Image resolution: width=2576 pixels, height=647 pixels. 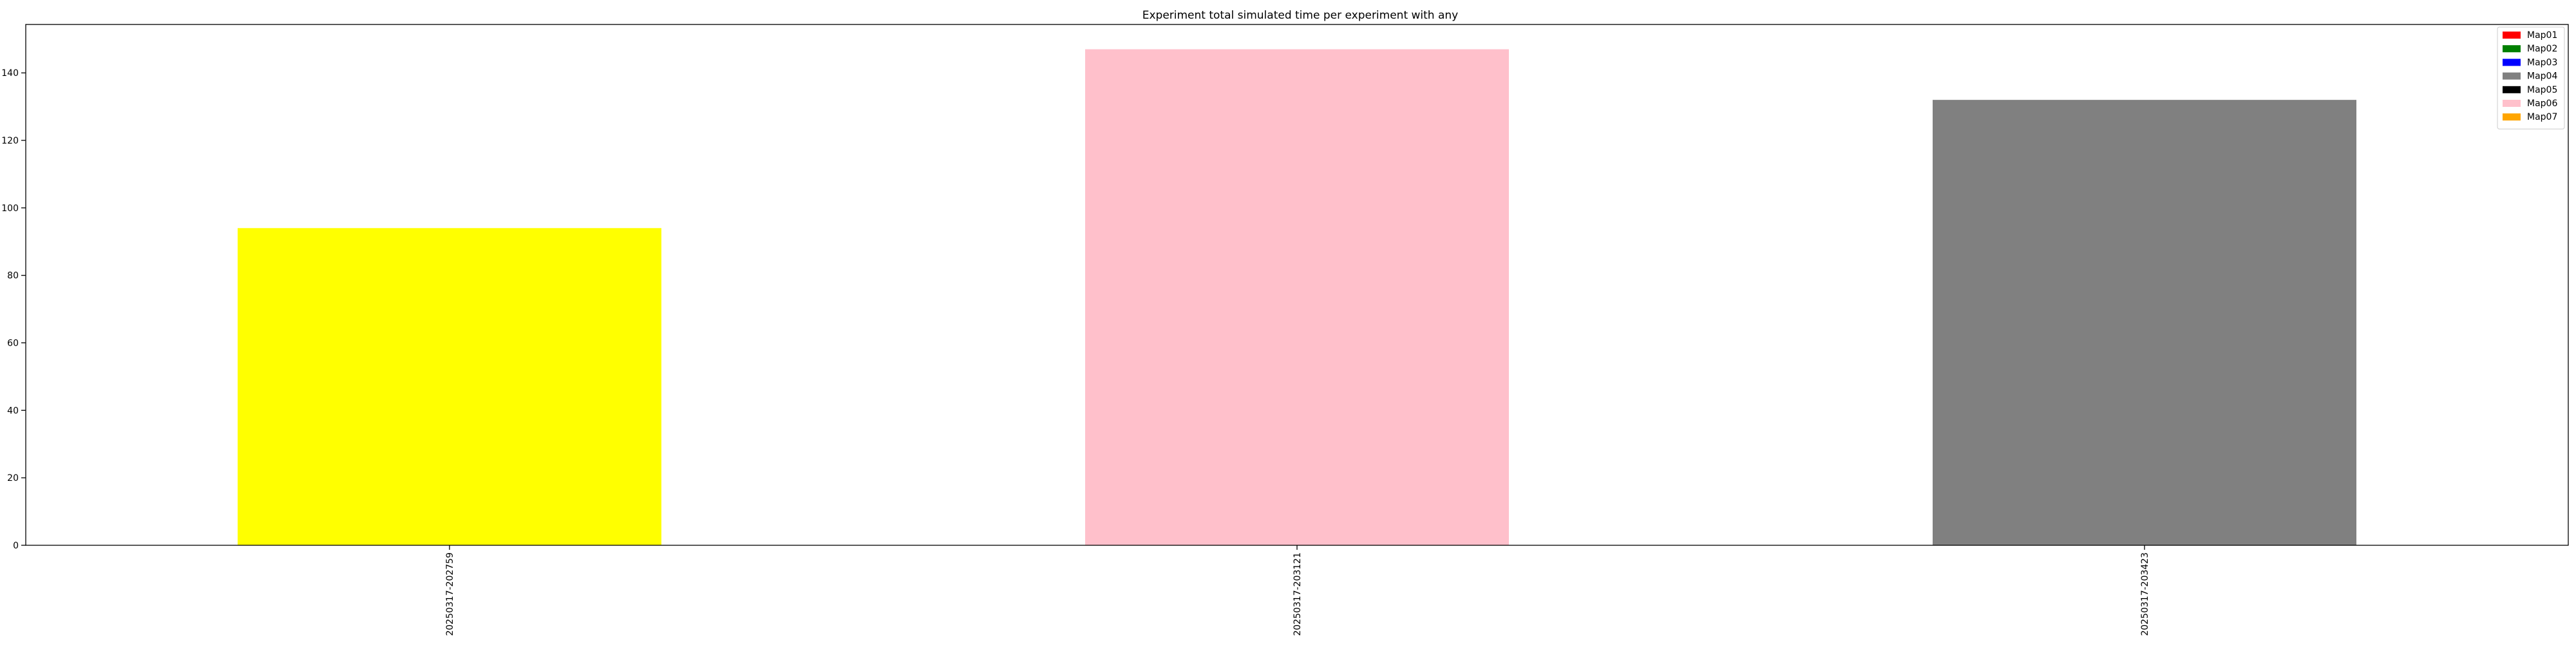 What do you see at coordinates (2512, 117) in the screenshot?
I see `legend-swatch-Map07` at bounding box center [2512, 117].